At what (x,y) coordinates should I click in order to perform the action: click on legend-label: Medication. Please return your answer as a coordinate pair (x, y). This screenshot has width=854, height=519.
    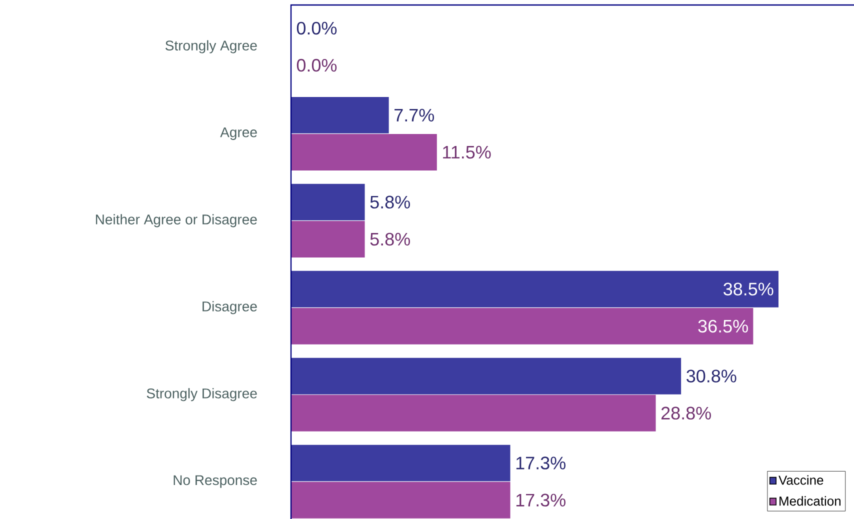
    Looking at the image, I should click on (810, 501).